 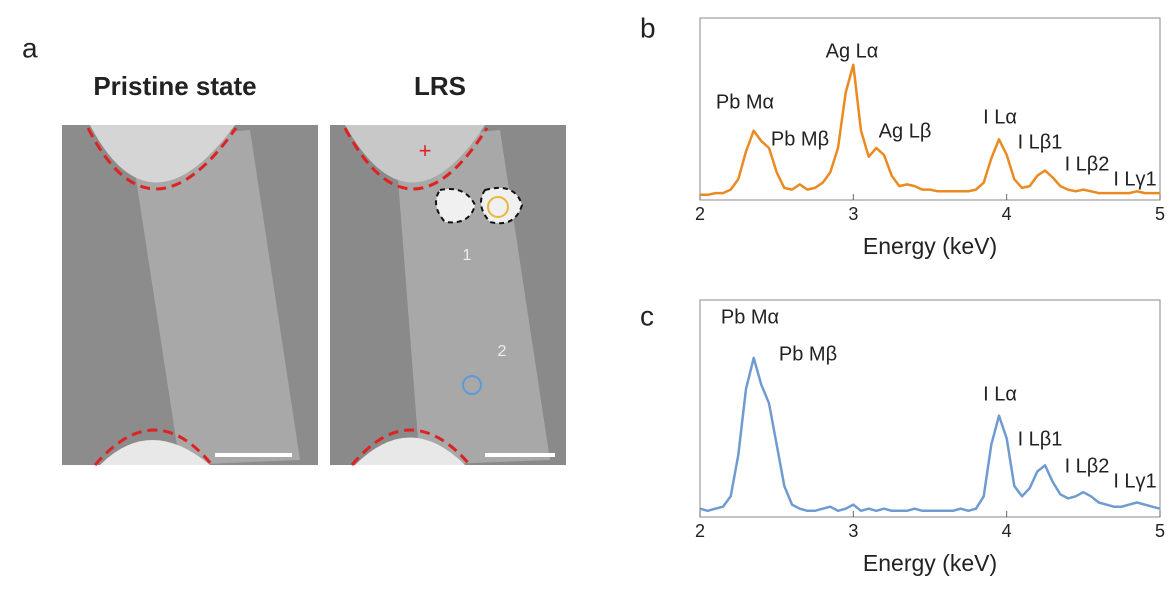 What do you see at coordinates (425, 150) in the screenshot?
I see `image-marker: +` at bounding box center [425, 150].